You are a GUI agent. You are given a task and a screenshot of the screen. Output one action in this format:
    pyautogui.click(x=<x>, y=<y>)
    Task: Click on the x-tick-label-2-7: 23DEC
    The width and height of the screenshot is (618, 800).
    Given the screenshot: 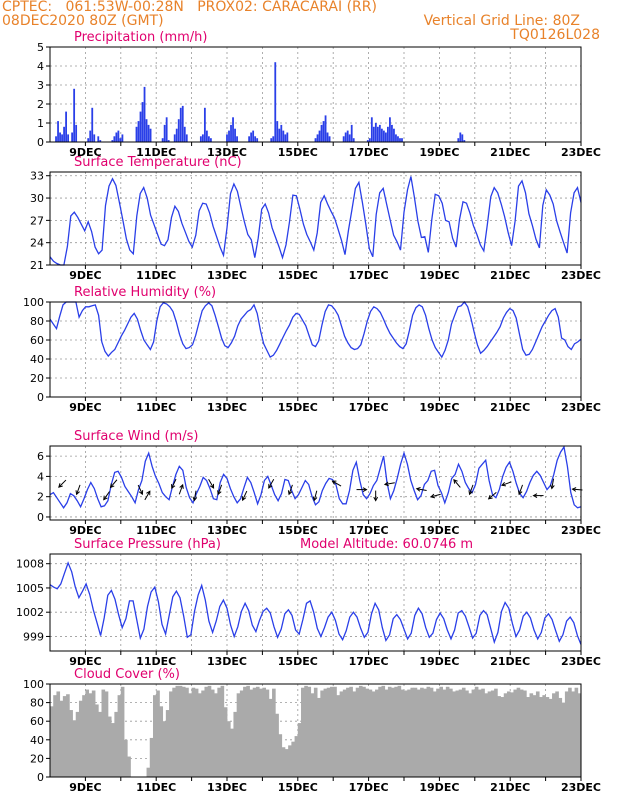 What is the action you would take?
    pyautogui.click(x=581, y=407)
    